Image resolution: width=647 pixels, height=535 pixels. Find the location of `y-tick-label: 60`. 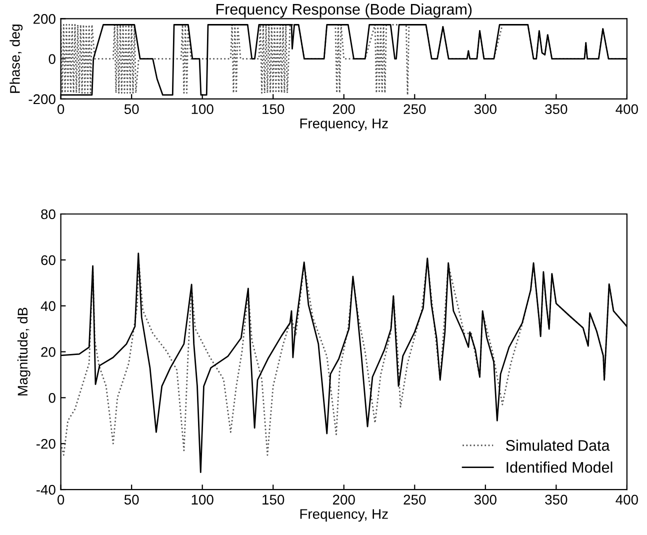

y-tick-label: 60 is located at coordinates (48, 260).